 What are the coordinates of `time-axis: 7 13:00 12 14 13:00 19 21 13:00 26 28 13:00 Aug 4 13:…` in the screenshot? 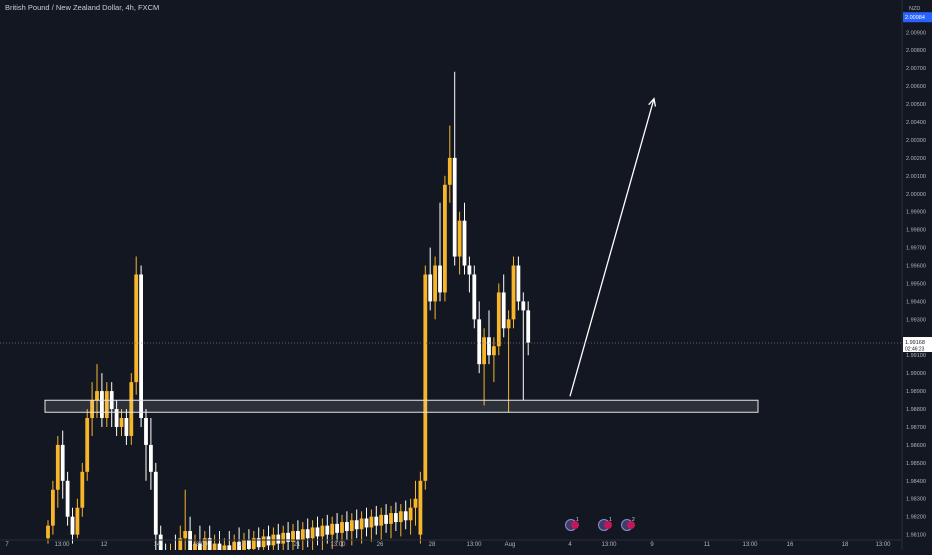 It's located at (451, 543).